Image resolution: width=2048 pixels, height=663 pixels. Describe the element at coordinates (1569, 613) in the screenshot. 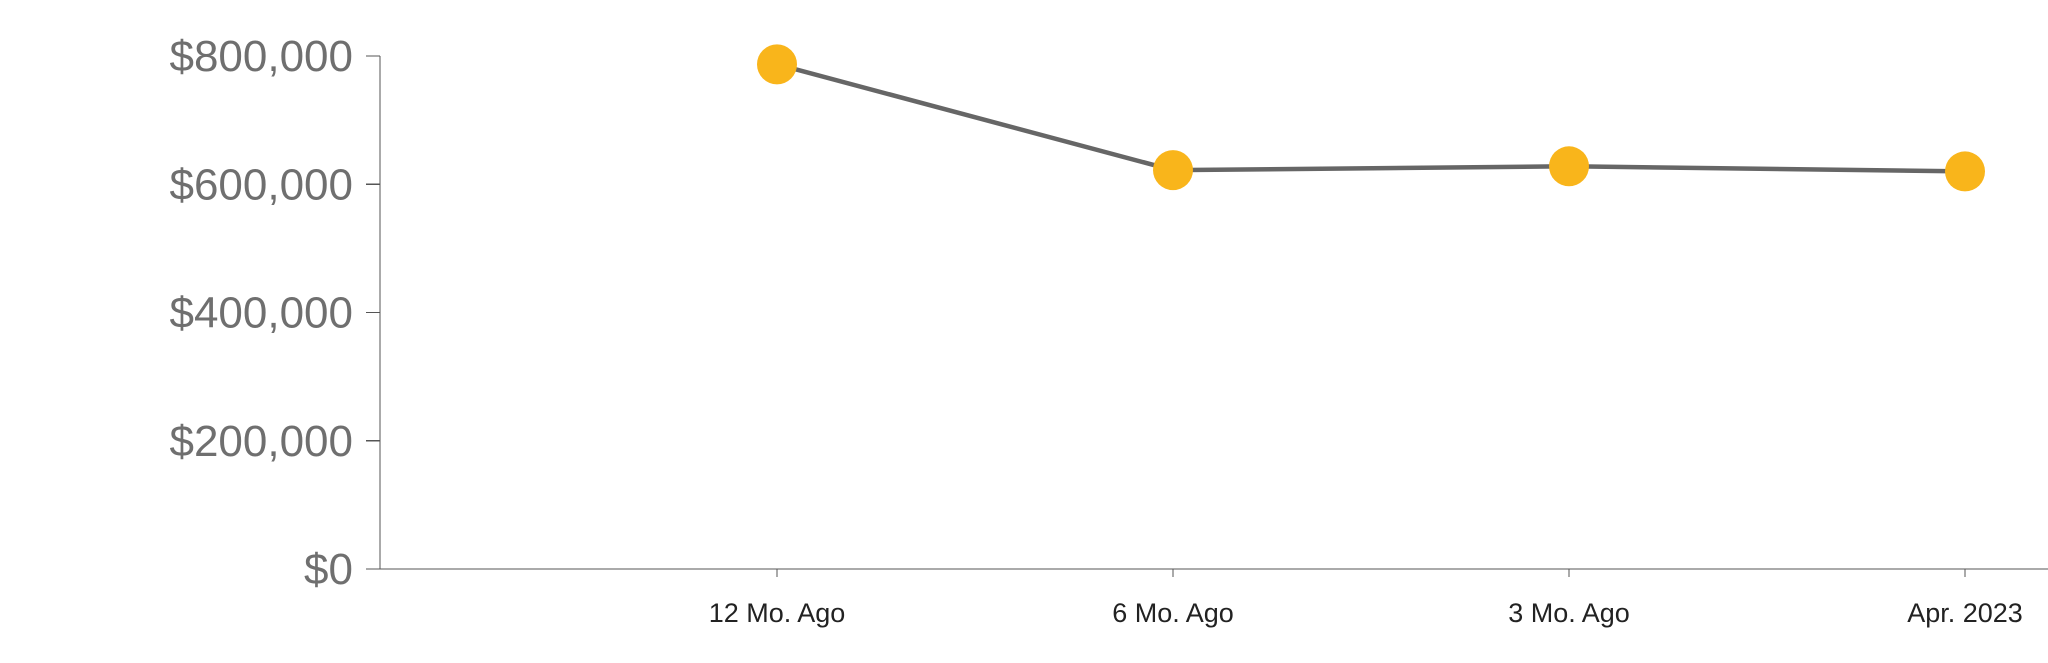

I see `x-tick-label: 3 Mo. Ago` at that location.